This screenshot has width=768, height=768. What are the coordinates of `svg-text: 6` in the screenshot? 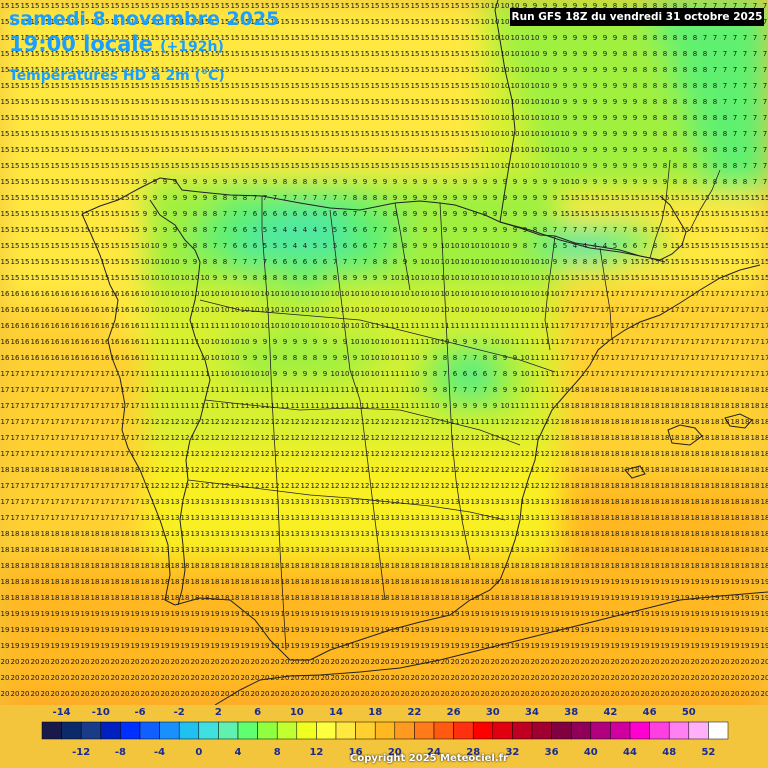 It's located at (345, 214).